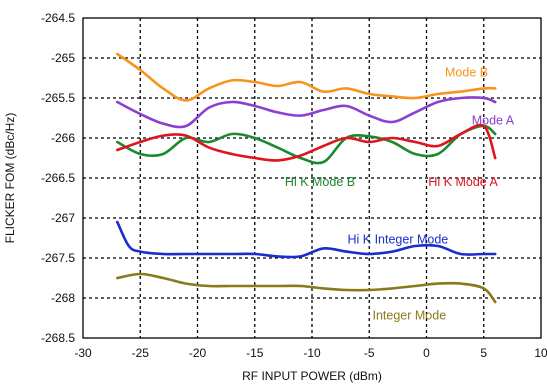 The height and width of the screenshot is (390, 547). I want to click on series-line-hi-k-mode-a, so click(306, 142).